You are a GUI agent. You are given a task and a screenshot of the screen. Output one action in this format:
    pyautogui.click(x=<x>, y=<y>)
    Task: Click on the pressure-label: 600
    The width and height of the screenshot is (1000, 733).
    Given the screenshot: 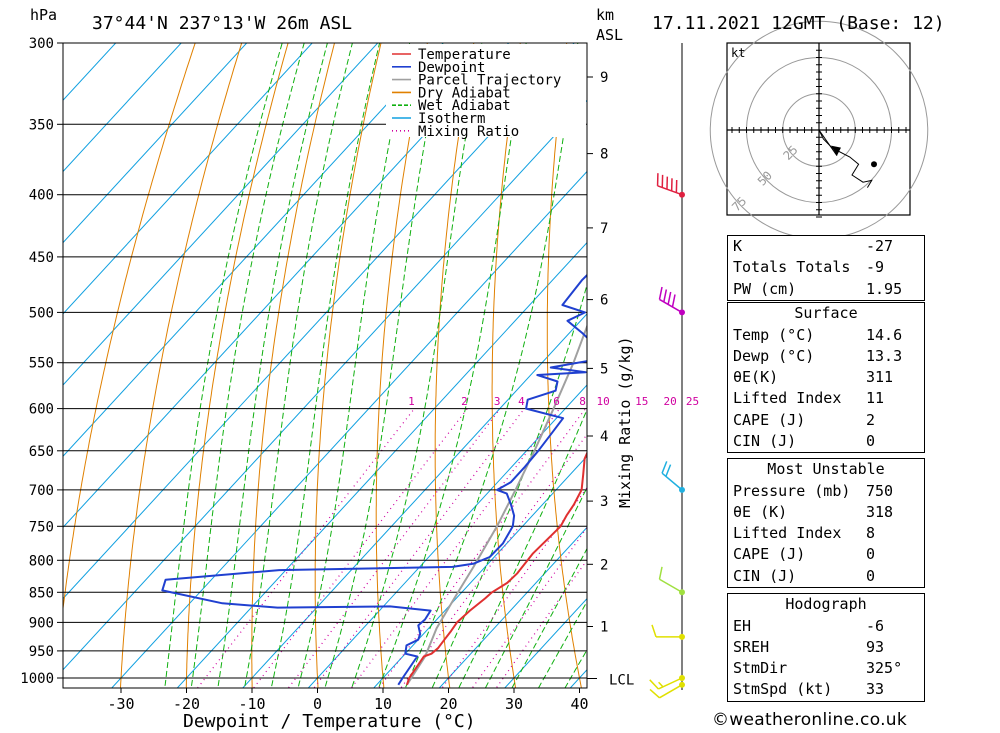 What is the action you would take?
    pyautogui.click(x=41, y=410)
    